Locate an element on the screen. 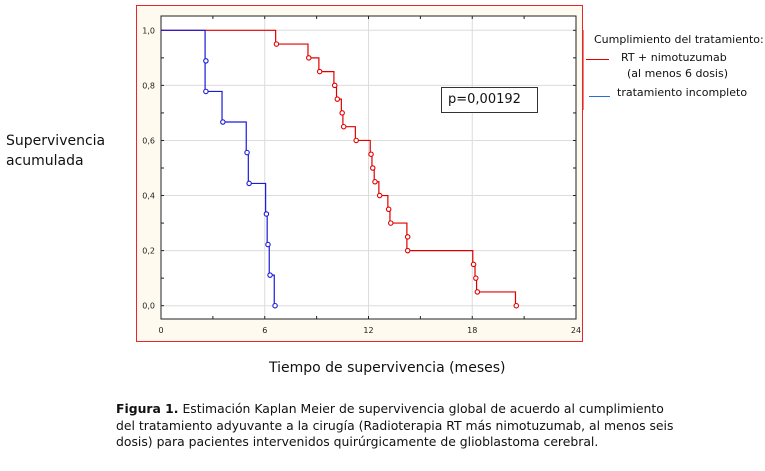  series-tratamiento-incompleto is located at coordinates (219, 169).